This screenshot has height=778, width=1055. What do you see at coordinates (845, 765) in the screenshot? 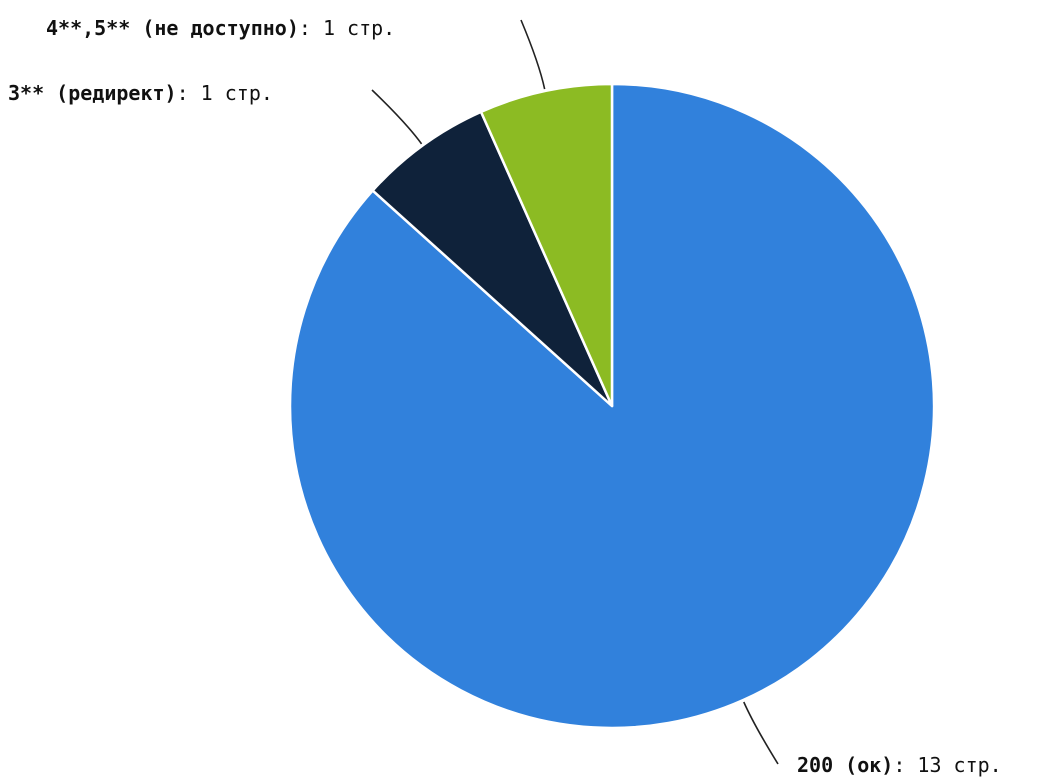
I see `slice-label-category: 200 (ок)` at bounding box center [845, 765].